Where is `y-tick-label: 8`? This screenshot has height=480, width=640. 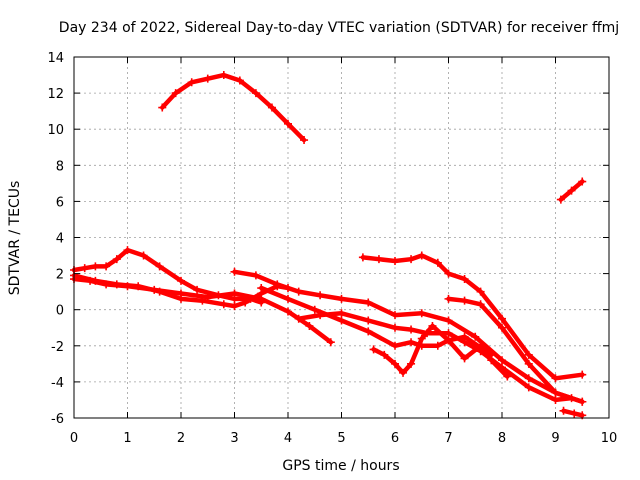 y-tick-label: 8 is located at coordinates (60, 166).